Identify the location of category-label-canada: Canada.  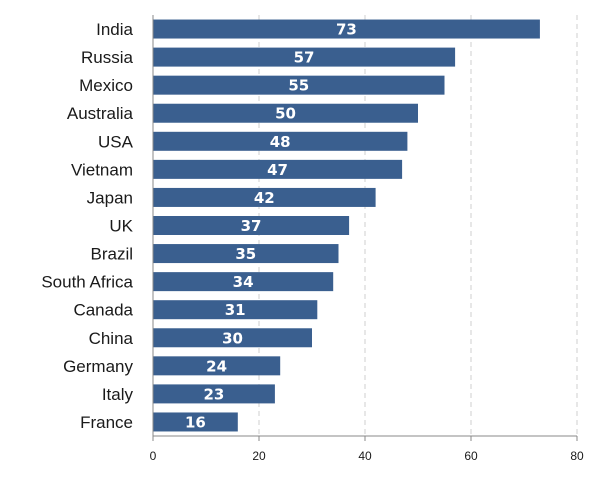
(103, 310).